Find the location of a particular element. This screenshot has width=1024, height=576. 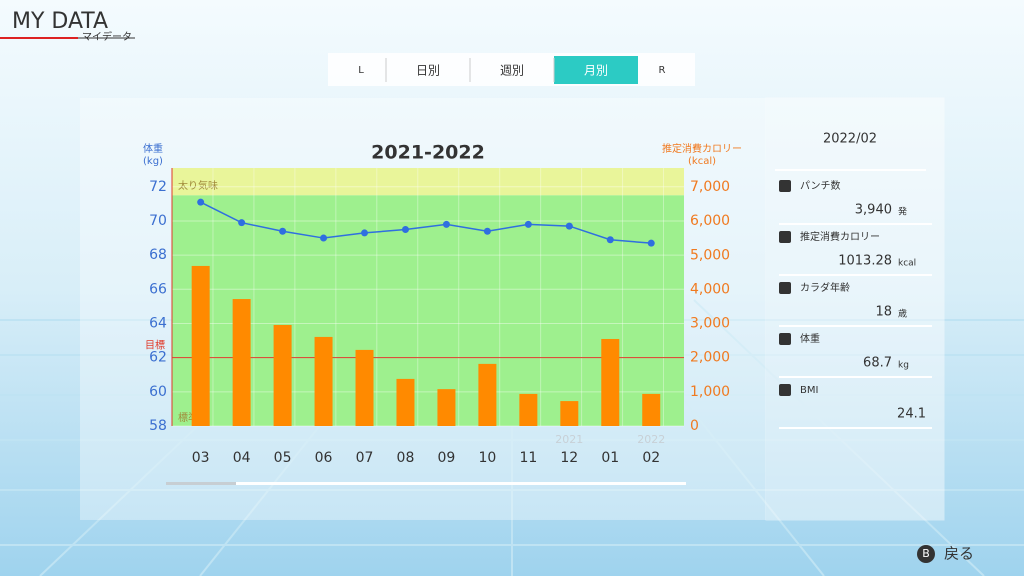

y2-tick-label: 4,000 is located at coordinates (710, 289).